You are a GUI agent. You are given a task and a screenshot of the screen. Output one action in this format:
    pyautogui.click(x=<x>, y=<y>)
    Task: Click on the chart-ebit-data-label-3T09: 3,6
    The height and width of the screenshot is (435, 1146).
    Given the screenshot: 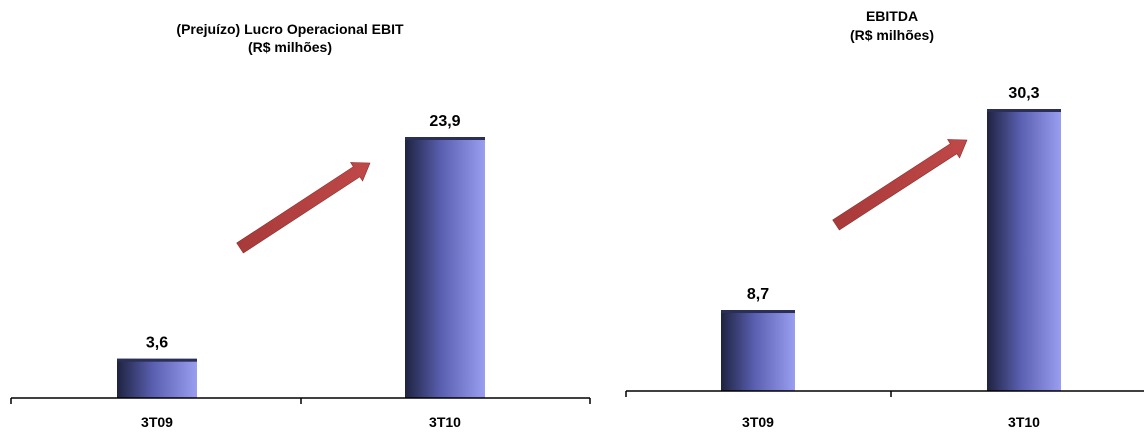 What is the action you would take?
    pyautogui.click(x=157, y=343)
    